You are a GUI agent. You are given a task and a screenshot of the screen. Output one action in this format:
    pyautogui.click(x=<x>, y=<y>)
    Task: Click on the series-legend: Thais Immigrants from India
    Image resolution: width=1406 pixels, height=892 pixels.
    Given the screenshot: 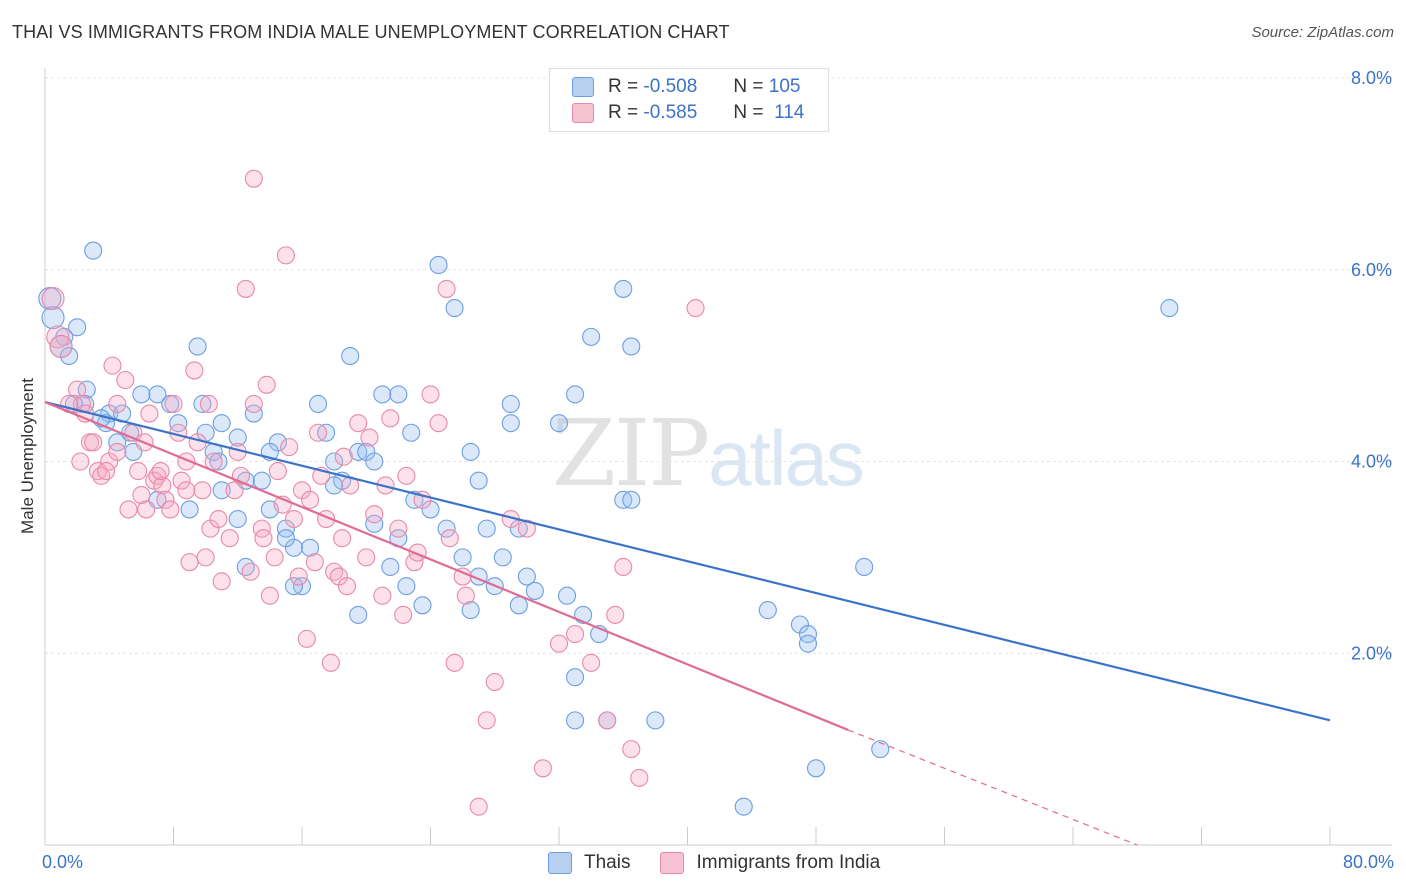 What is the action you would take?
    pyautogui.click(x=729, y=863)
    